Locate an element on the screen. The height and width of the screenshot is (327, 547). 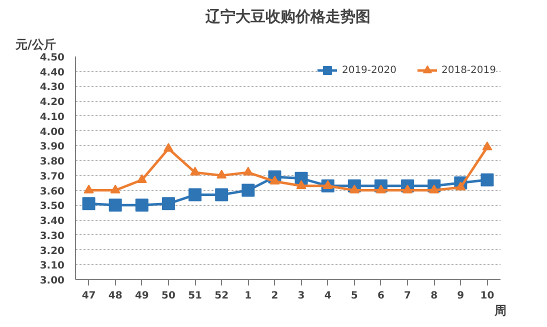
y-tick-label: 3.70 is located at coordinates (52, 176).